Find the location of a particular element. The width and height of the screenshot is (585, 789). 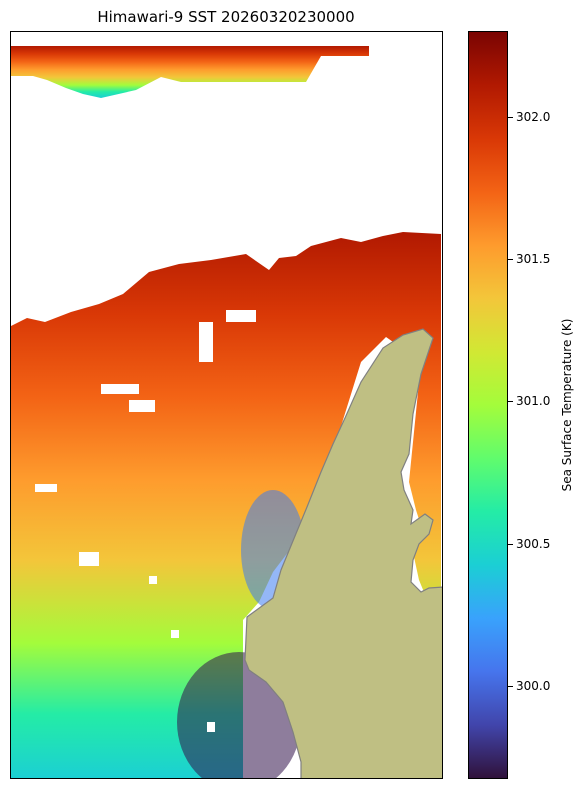

plot-title: Himawari-9 SST 20260320230000 is located at coordinates (226, 17).